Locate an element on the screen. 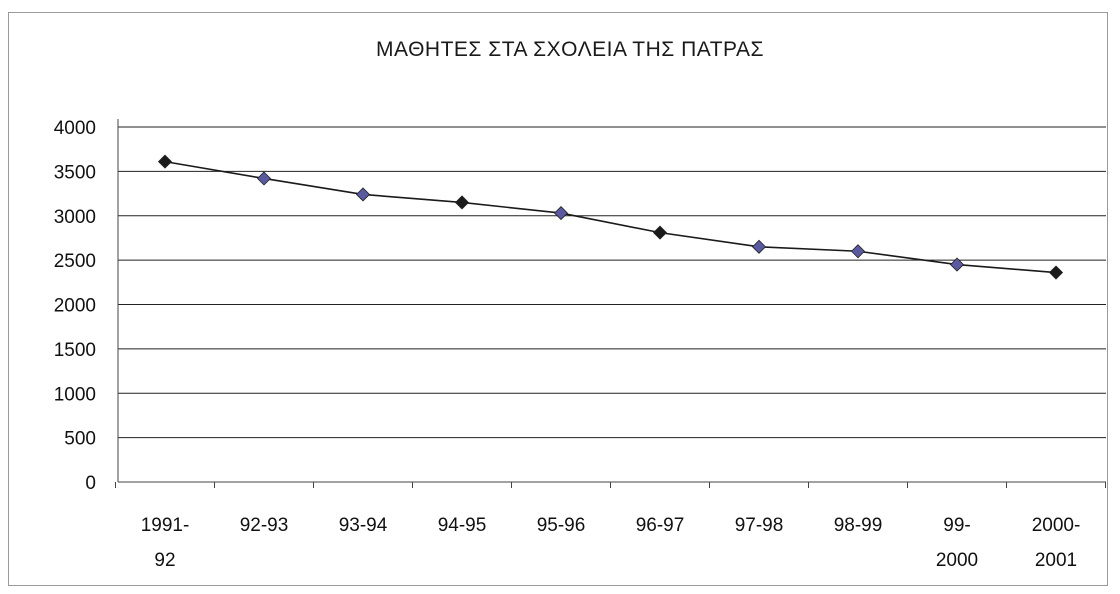  y-tick-label-1500: 1500 is located at coordinates (75, 350).